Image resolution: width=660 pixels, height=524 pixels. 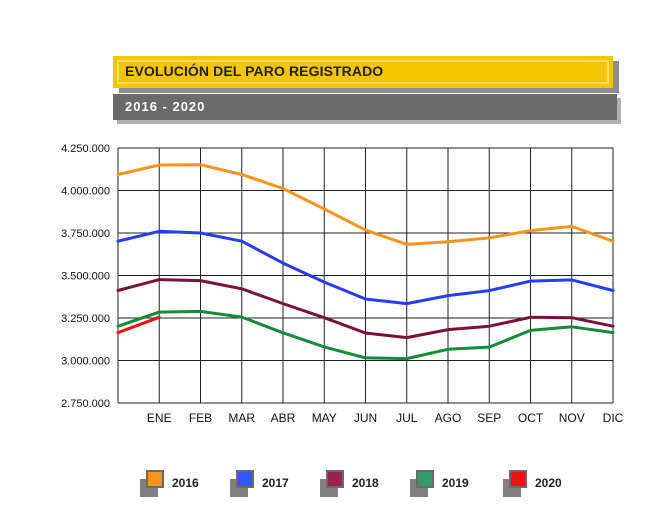 I want to click on x-tick-label: NOV, so click(x=572, y=418).